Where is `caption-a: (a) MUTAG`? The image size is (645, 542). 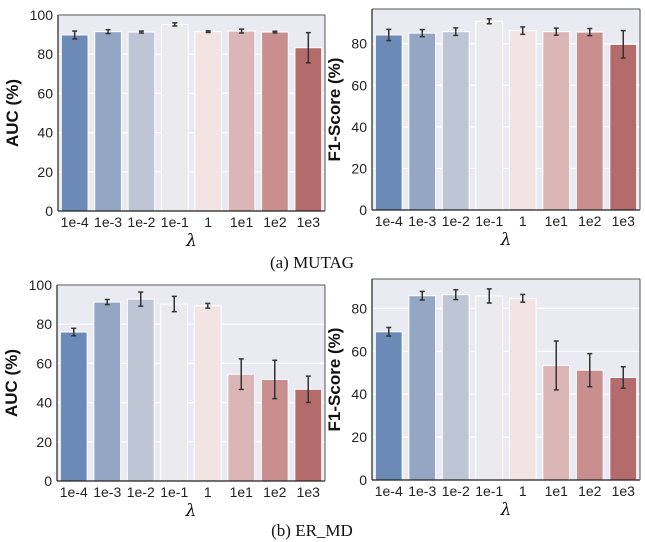
caption-a: (a) MUTAG is located at coordinates (312, 262).